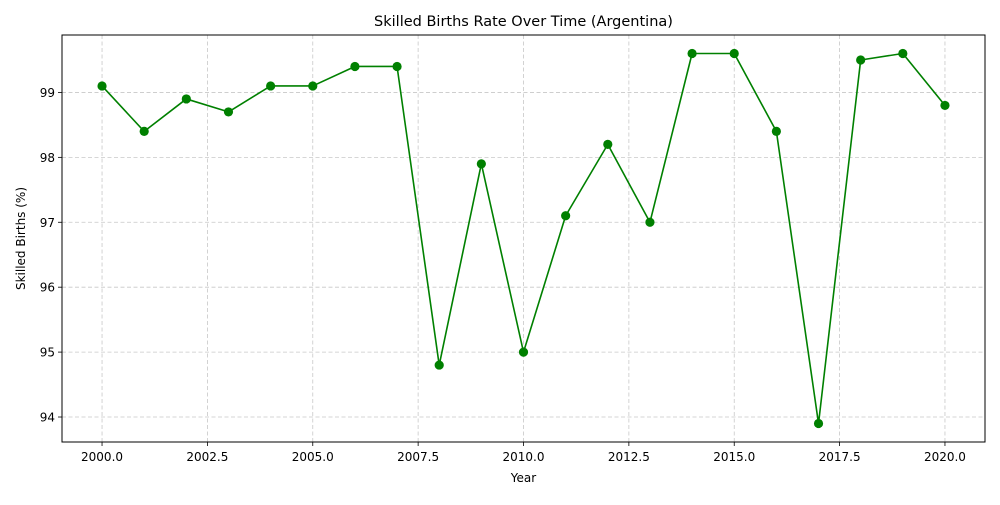  Describe the element at coordinates (313, 457) in the screenshot. I see `x-tick-label: 2005.0` at that location.